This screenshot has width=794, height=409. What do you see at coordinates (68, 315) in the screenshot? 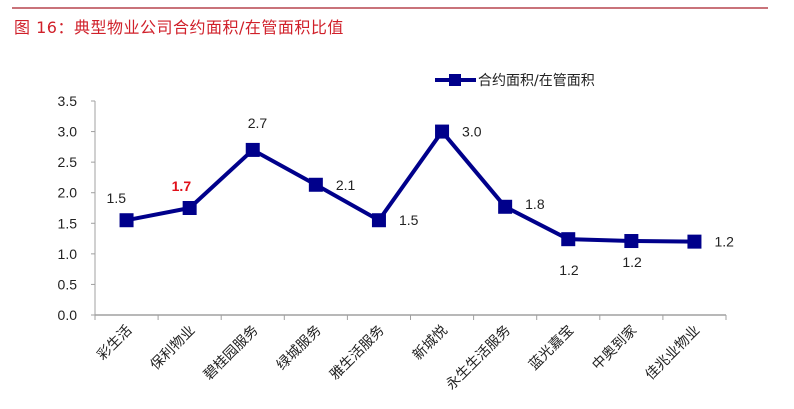
I see `y-tick-label: 0.0` at bounding box center [68, 315].